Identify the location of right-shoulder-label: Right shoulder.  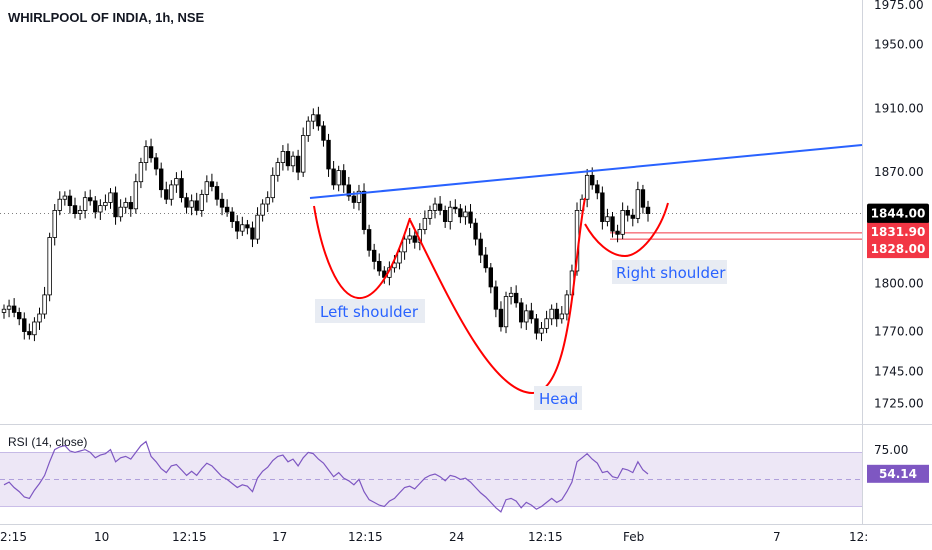
(671, 273).